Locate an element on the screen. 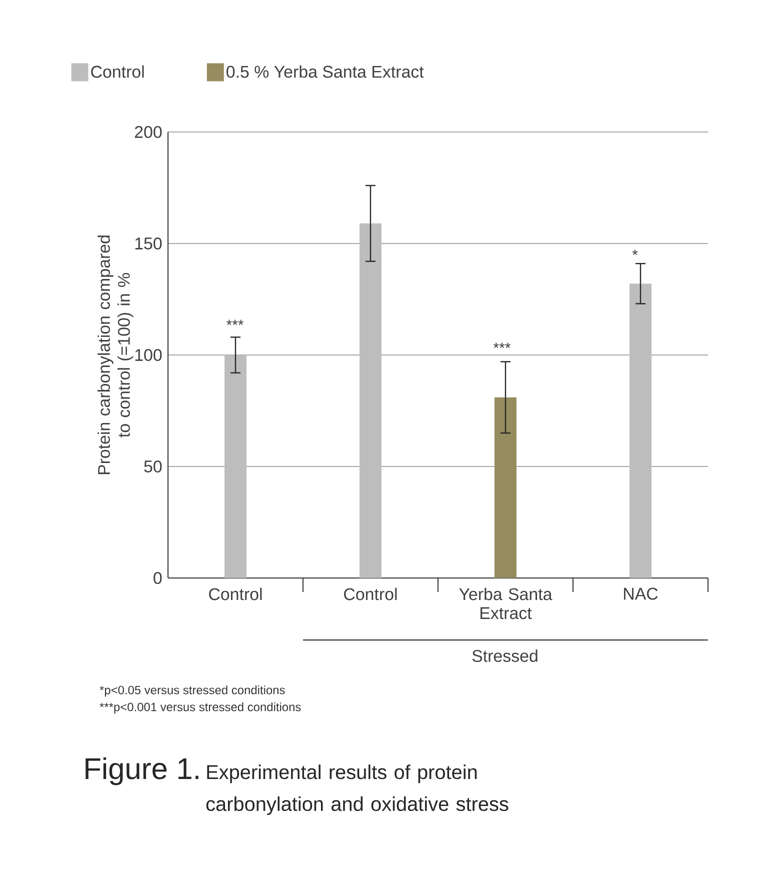  x-tick-label: Yerba Santa Extract is located at coordinates (505, 604).